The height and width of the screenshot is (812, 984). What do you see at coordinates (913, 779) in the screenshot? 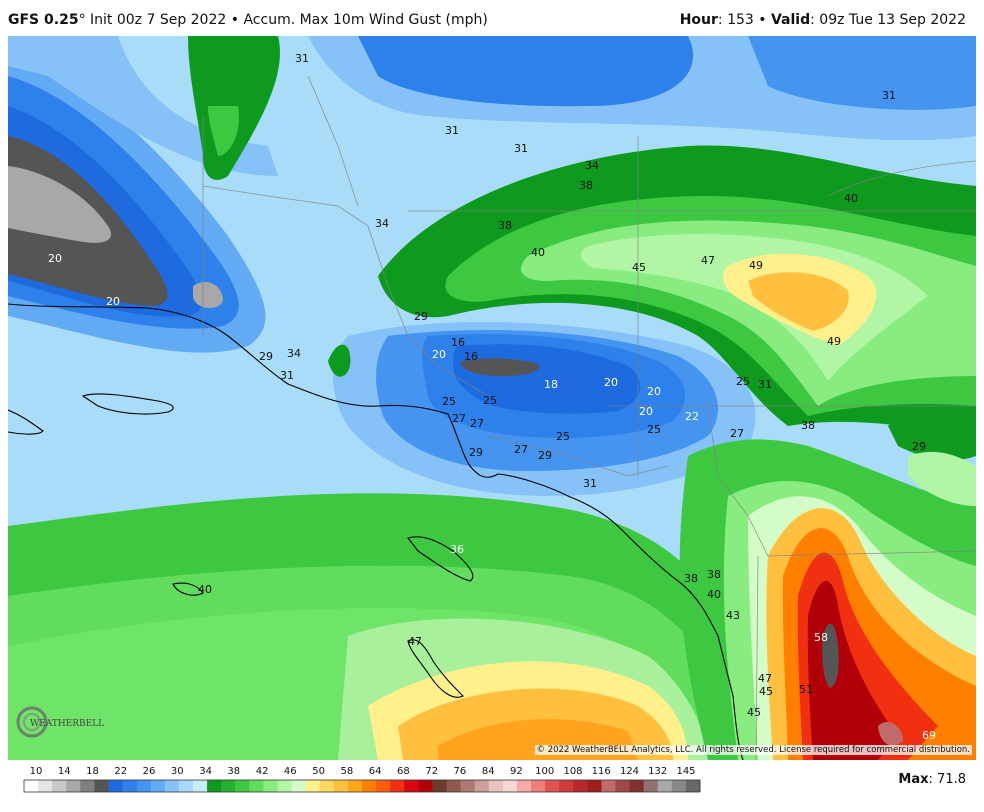
I see `max-label: Max` at bounding box center [913, 779].